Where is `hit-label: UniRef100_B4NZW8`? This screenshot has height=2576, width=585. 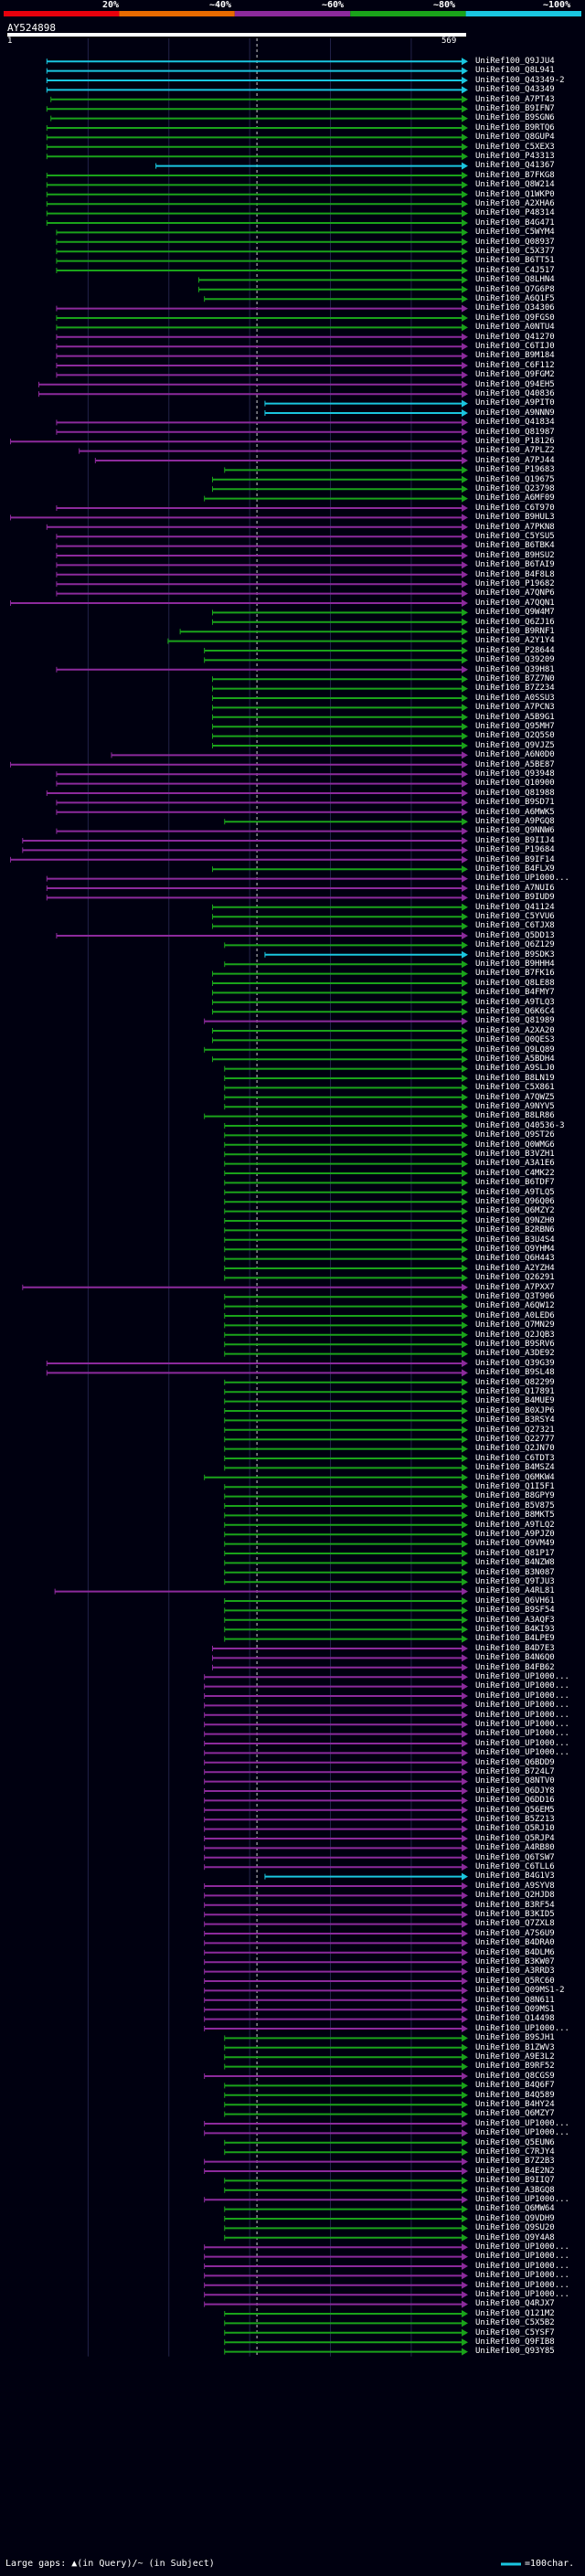 hit-label: UniRef100_B4NZW8 is located at coordinates (515, 1563).